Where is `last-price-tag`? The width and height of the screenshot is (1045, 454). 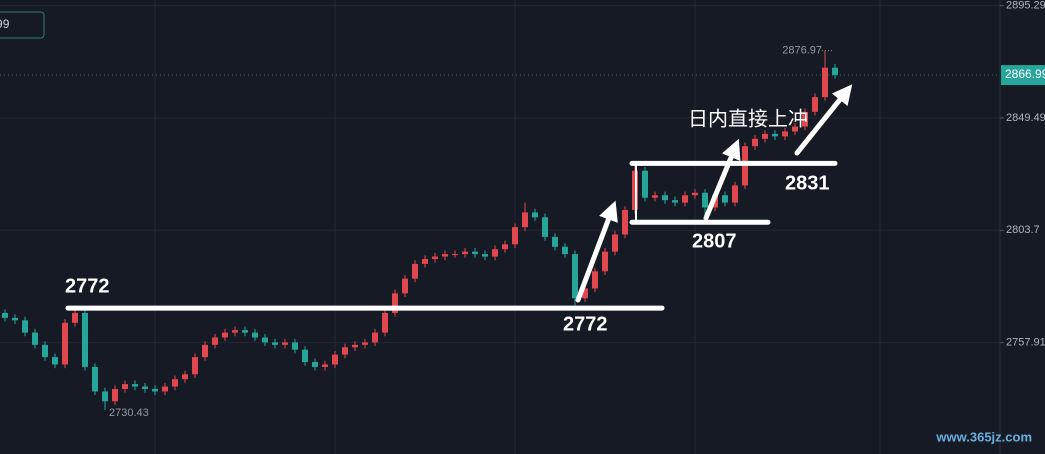
last-price-tag is located at coordinates (1023, 75).